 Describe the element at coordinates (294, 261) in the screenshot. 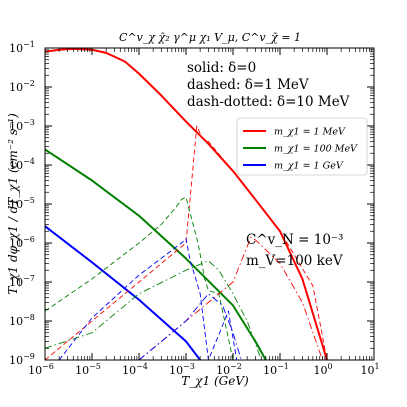

I see `parameter-label: m_V=100 keV` at that location.